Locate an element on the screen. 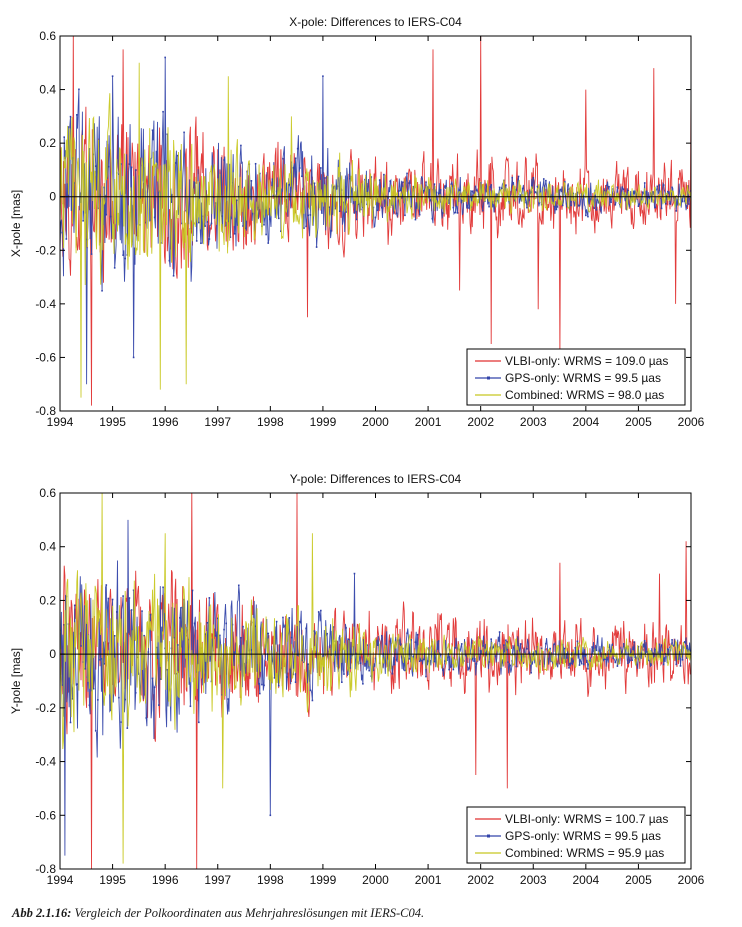 The image size is (742, 927). caption-label: Abb 2.1.16: is located at coordinates (42, 913).